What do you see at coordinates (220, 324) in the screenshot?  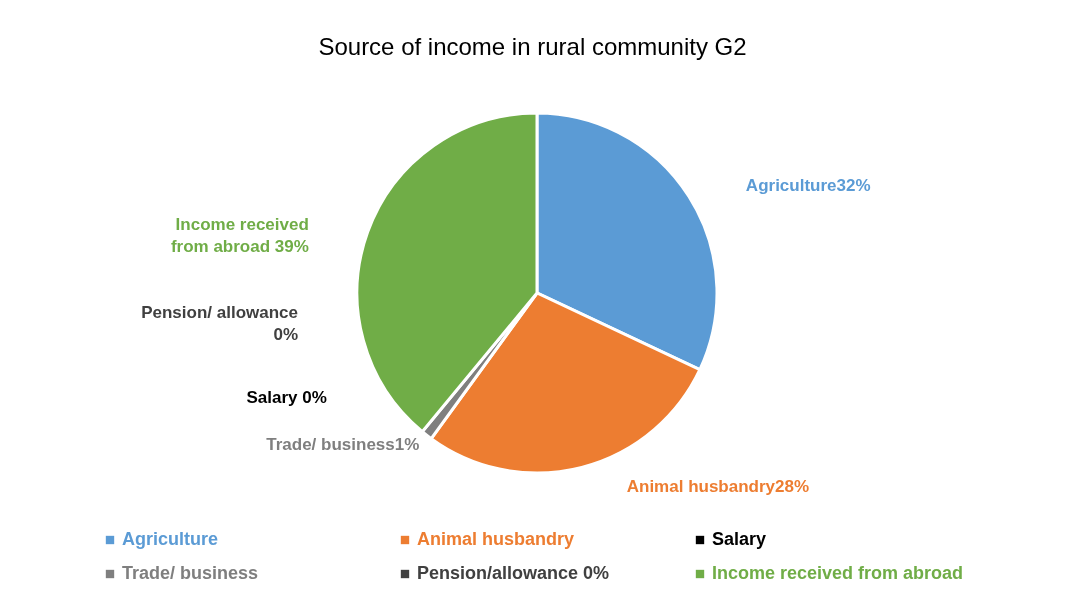 I see `text: Pension/ allowance 0%` at bounding box center [220, 324].